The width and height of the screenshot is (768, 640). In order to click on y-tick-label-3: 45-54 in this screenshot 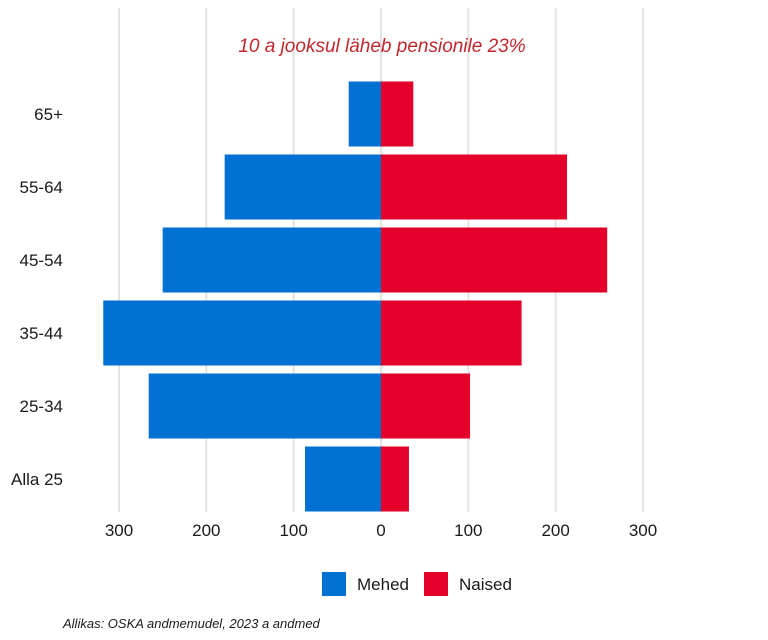, I will do `click(41, 260)`.